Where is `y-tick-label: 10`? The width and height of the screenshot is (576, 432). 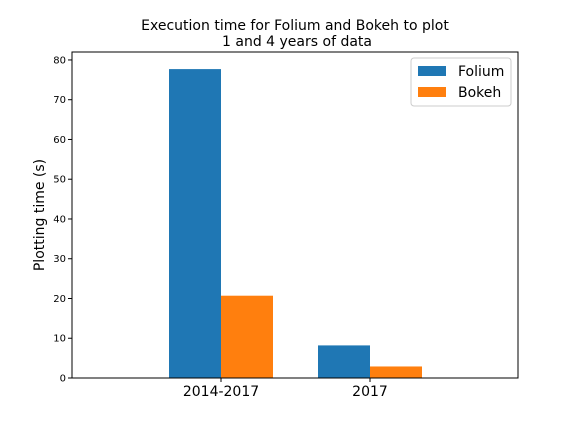 y-tick-label: 10 is located at coordinates (59, 339).